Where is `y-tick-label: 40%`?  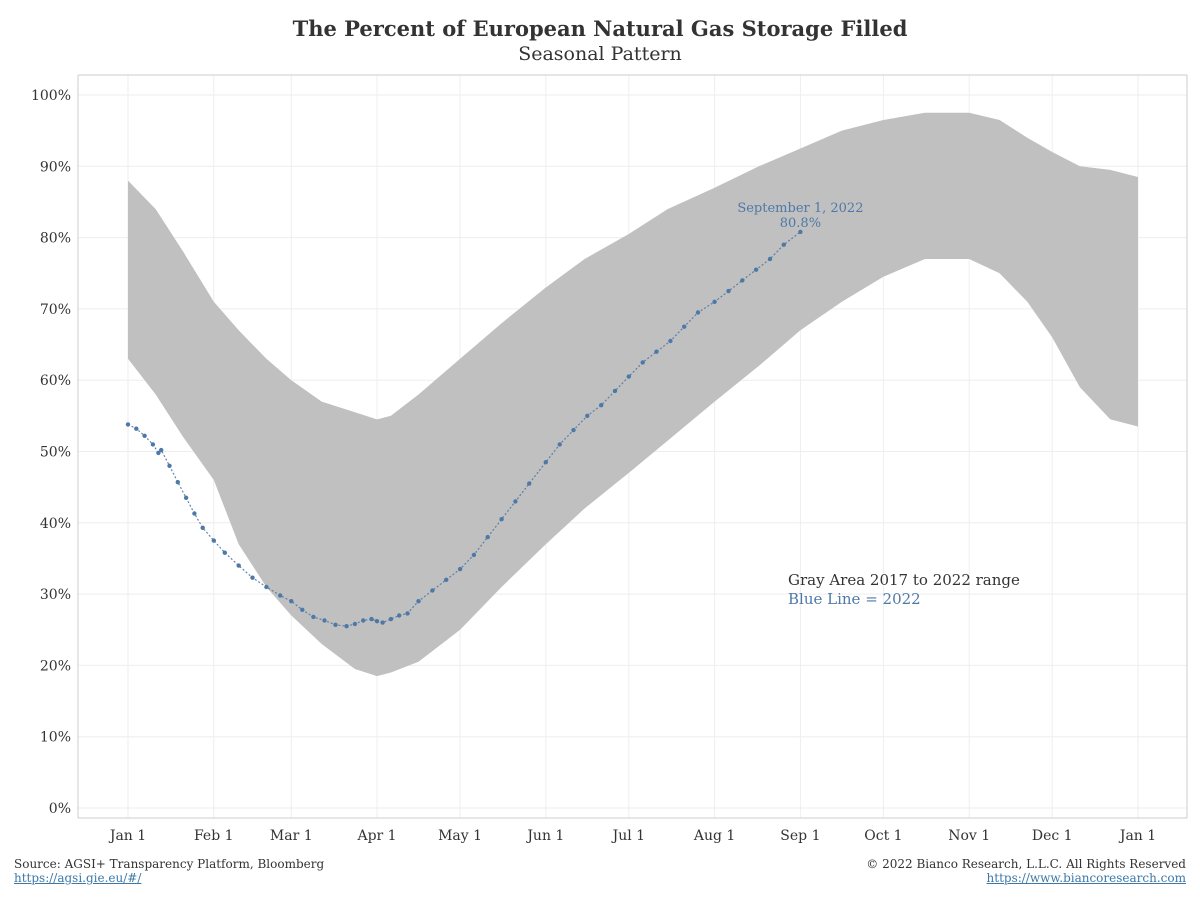 y-tick-label: 40% is located at coordinates (55, 524).